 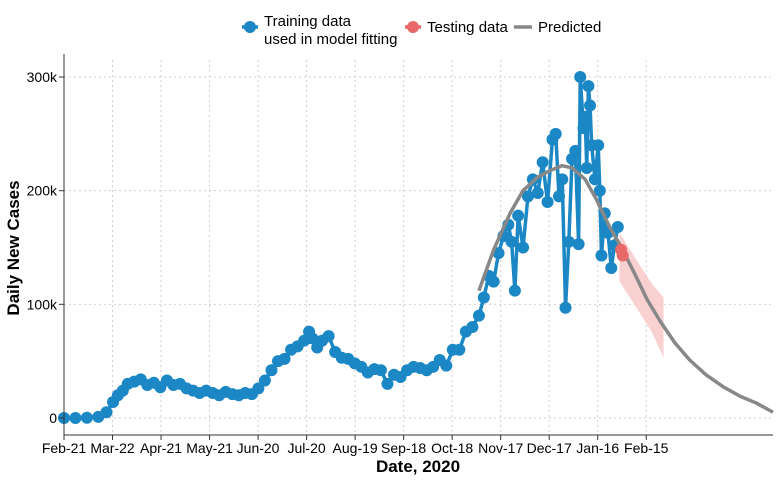 I want to click on x-tick-label: Jan-16, so click(x=597, y=448).